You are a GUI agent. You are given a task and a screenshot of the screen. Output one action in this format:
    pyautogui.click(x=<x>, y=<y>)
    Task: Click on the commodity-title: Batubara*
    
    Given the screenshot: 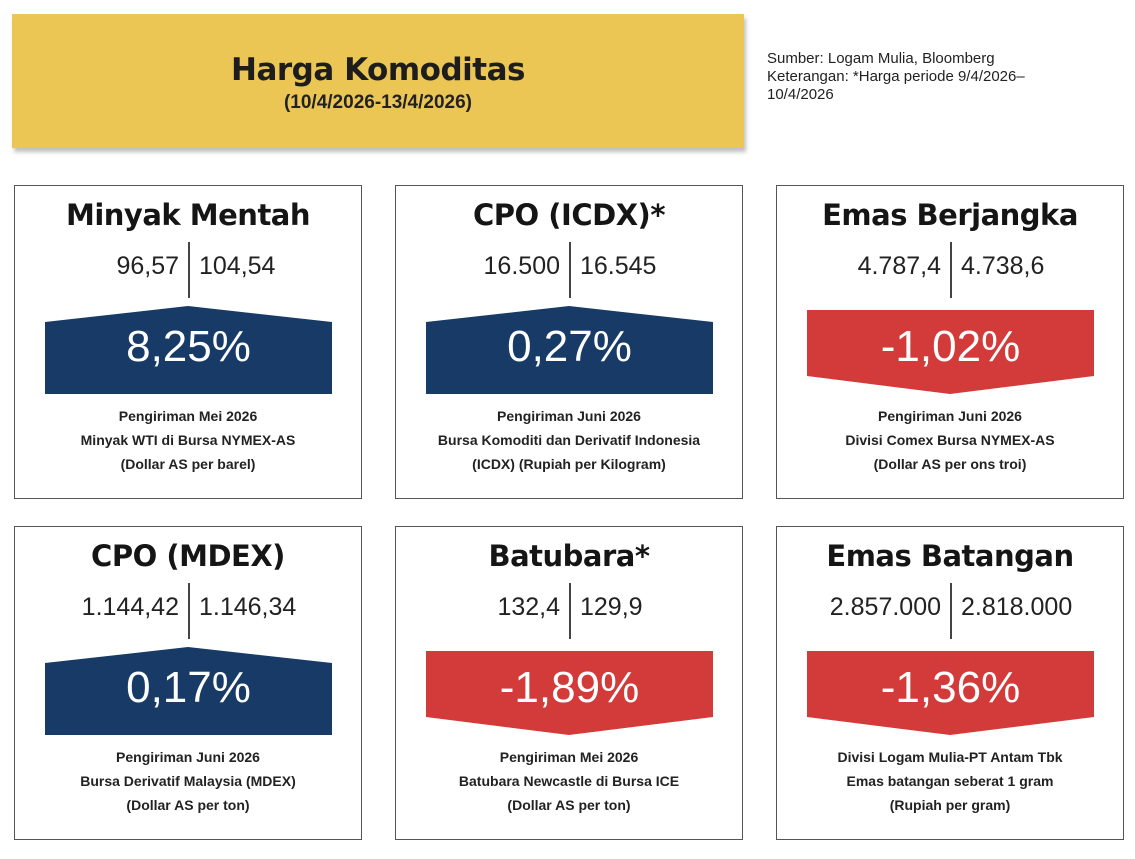 What is the action you would take?
    pyautogui.click(x=569, y=556)
    